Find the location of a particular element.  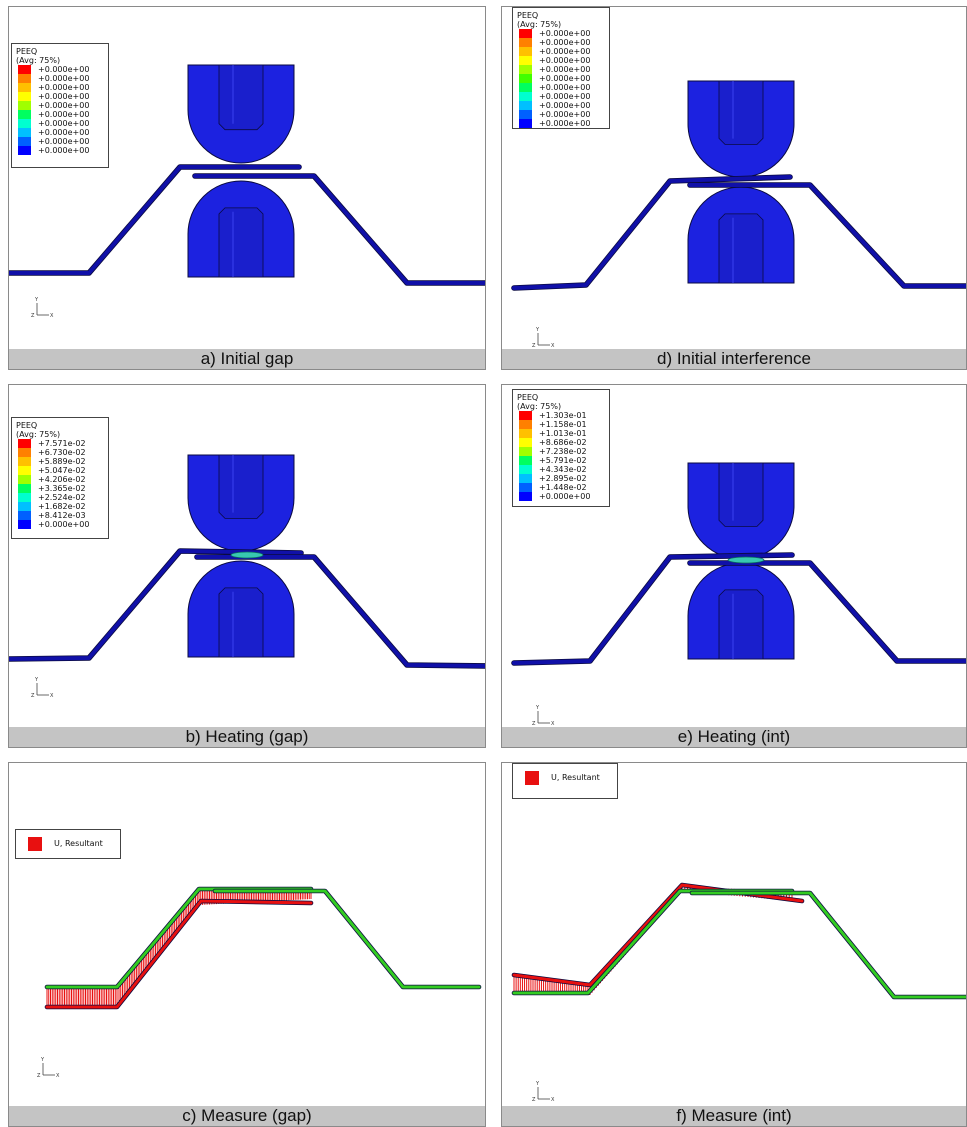

legend-row: +1.013e-01 is located at coordinates (561, 433).